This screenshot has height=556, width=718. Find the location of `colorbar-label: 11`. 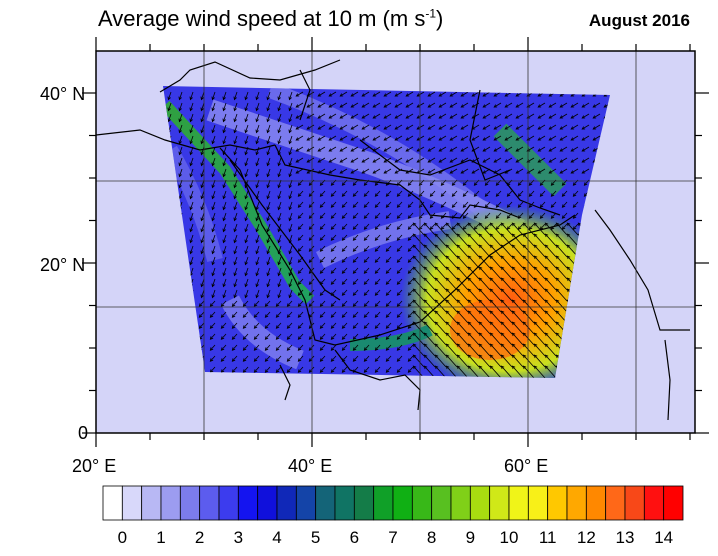

colorbar-label: 11 is located at coordinates (547, 537).